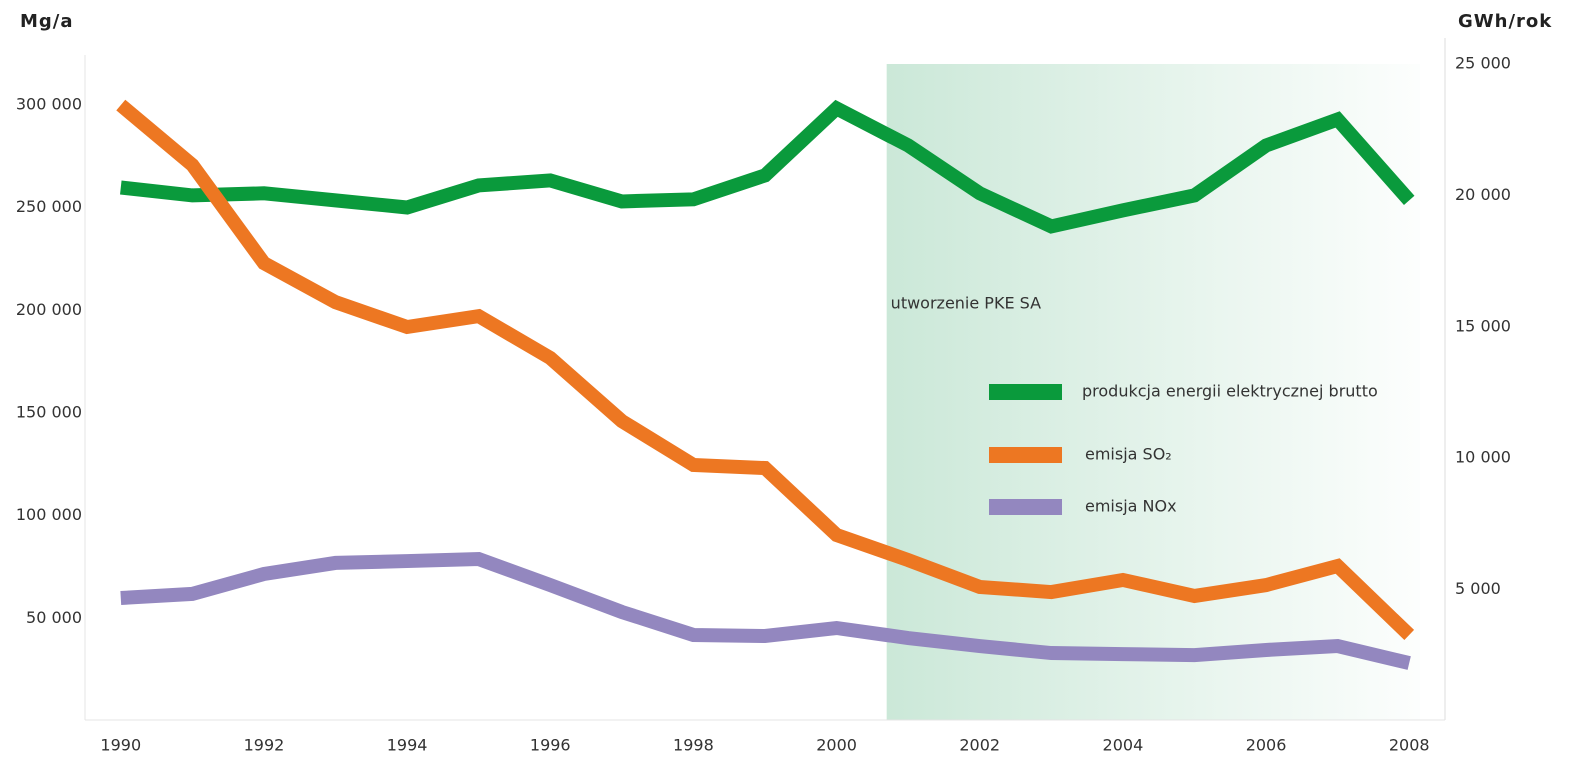 The height and width of the screenshot is (765, 1580). Describe the element at coordinates (264, 745) in the screenshot. I see `x-tick-label: 1992` at that location.